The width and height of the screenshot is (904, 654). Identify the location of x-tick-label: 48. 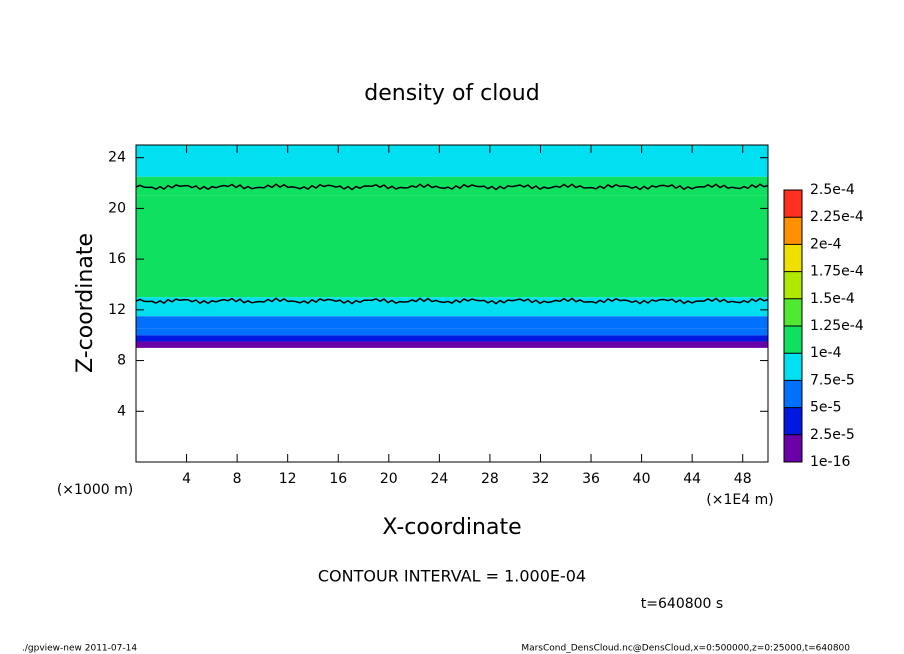
(743, 479).